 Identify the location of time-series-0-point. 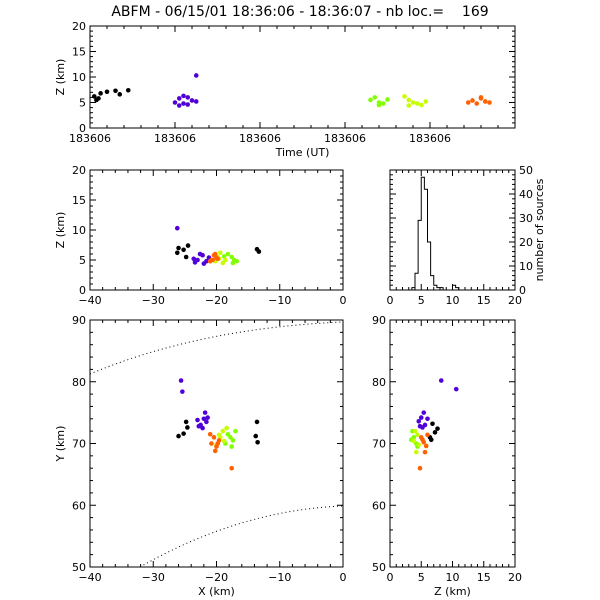
(128, 90).